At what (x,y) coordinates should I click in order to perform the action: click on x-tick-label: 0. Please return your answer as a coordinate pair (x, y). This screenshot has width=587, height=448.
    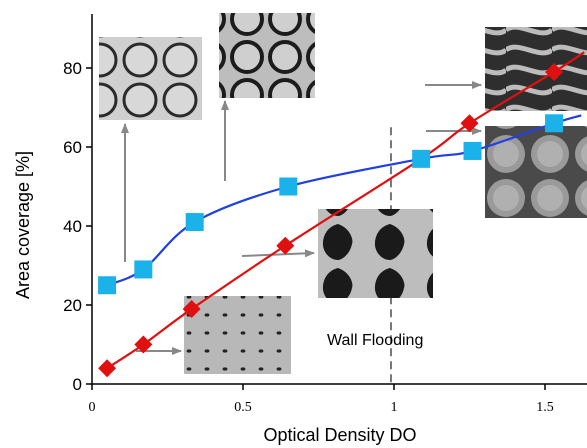
    Looking at the image, I should click on (92, 407).